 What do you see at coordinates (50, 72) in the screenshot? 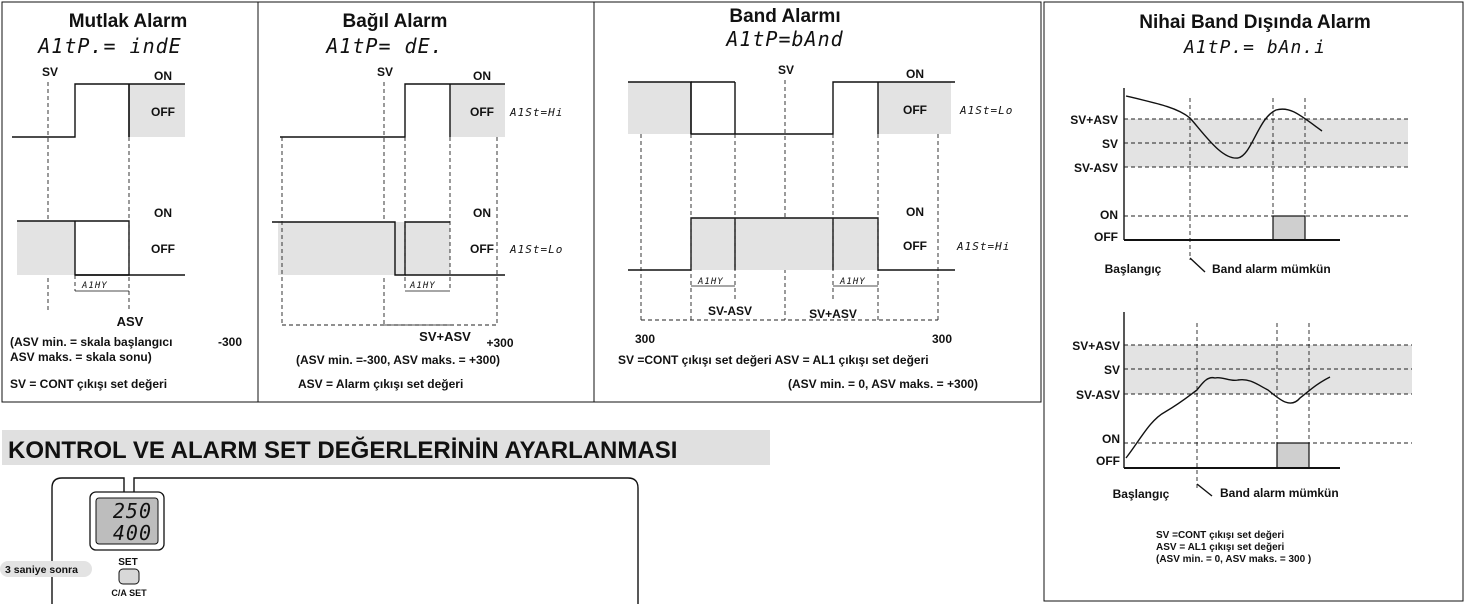
I see `mutlak-sv-label: SV` at bounding box center [50, 72].